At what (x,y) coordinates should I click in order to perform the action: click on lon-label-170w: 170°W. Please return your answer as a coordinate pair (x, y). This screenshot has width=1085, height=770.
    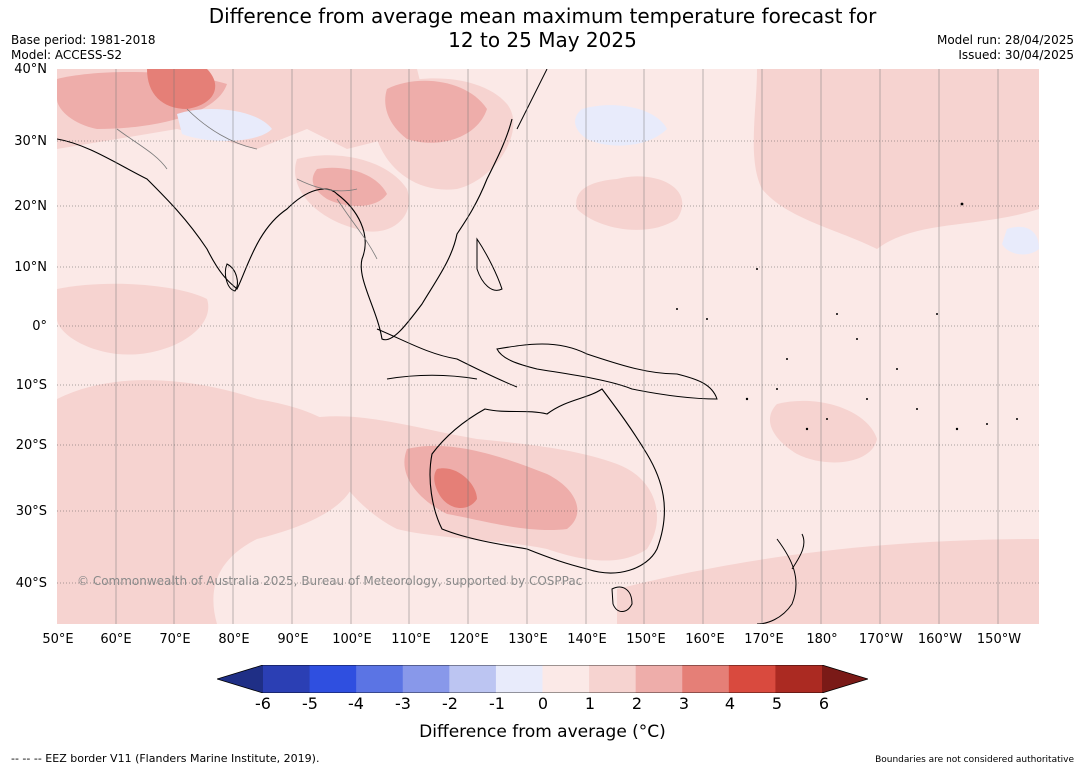
    Looking at the image, I should click on (881, 639).